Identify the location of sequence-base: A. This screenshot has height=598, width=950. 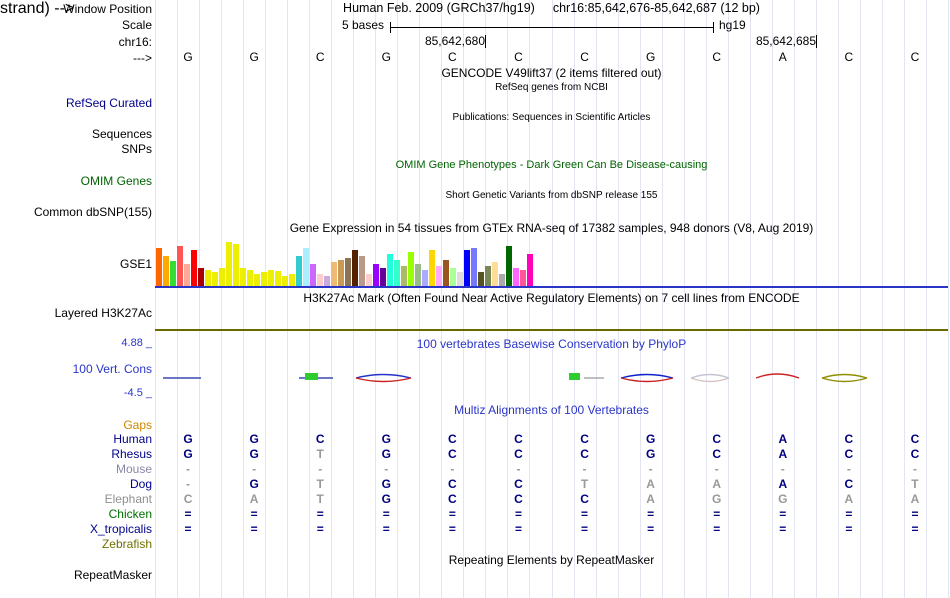
(782, 57).